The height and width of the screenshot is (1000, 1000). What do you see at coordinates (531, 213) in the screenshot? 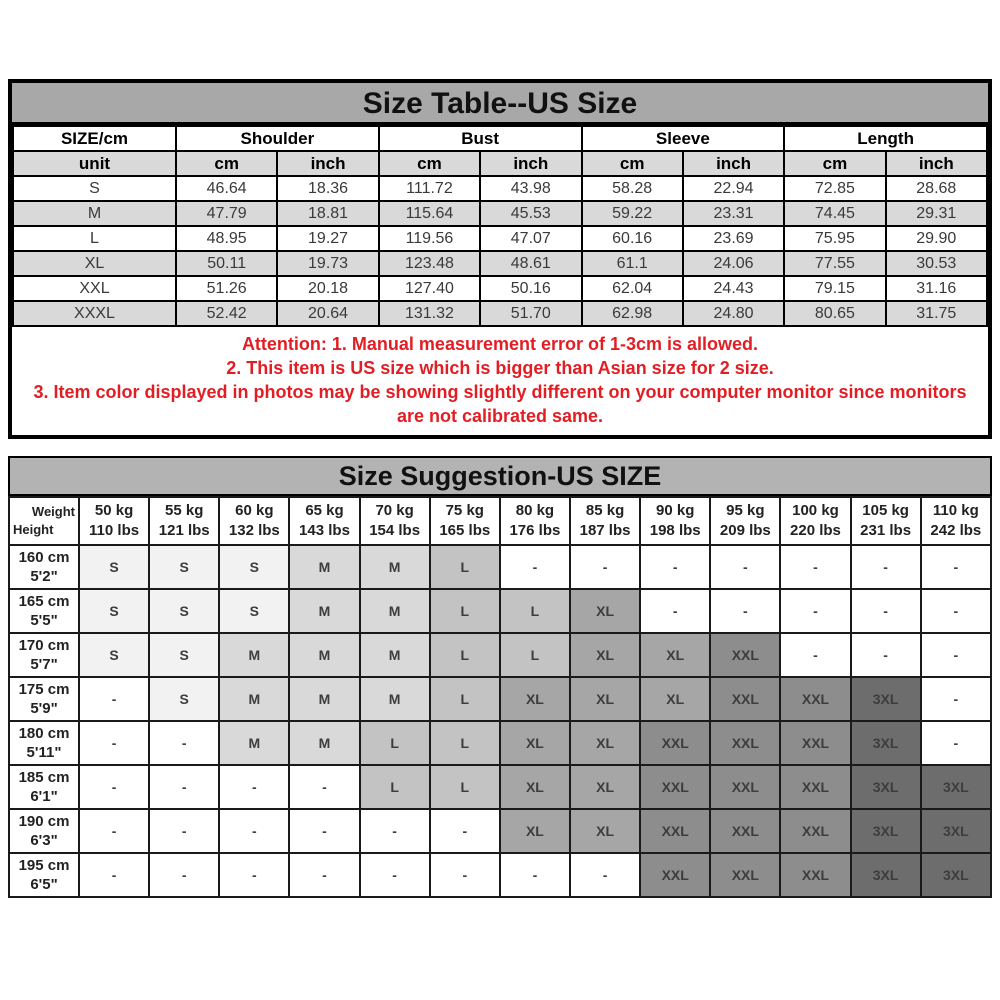
I see `measurement-cell: 45.53` at bounding box center [531, 213].